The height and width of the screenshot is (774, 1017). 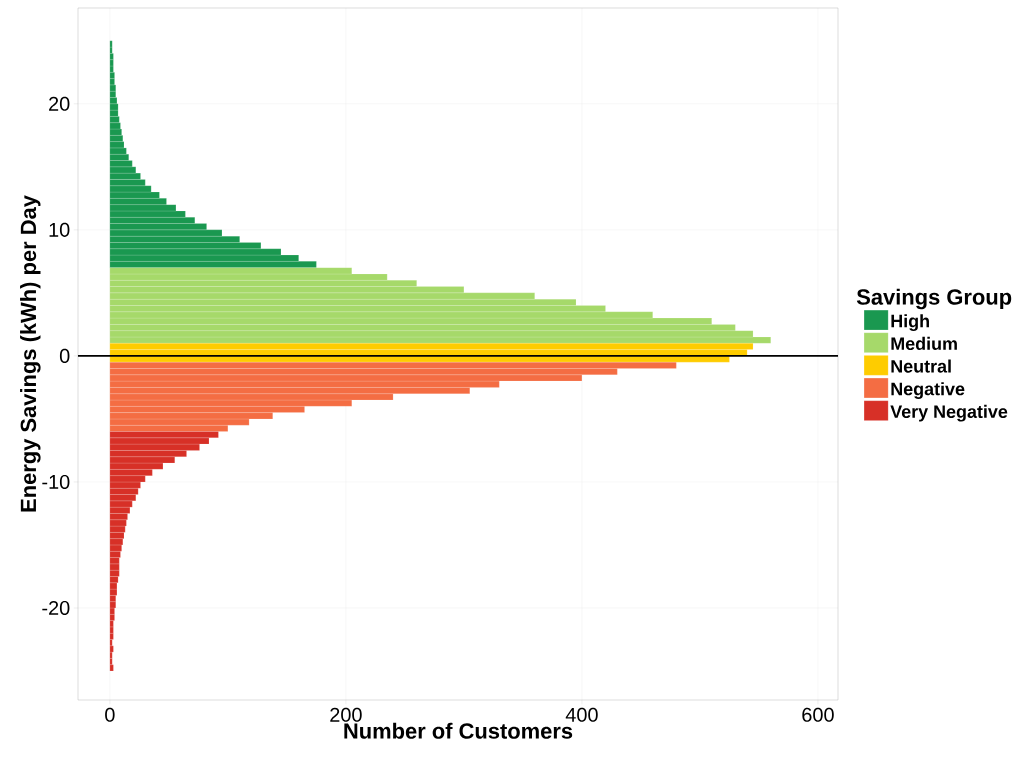 What do you see at coordinates (56, 481) in the screenshot?
I see `y-tick-label: -10` at bounding box center [56, 481].